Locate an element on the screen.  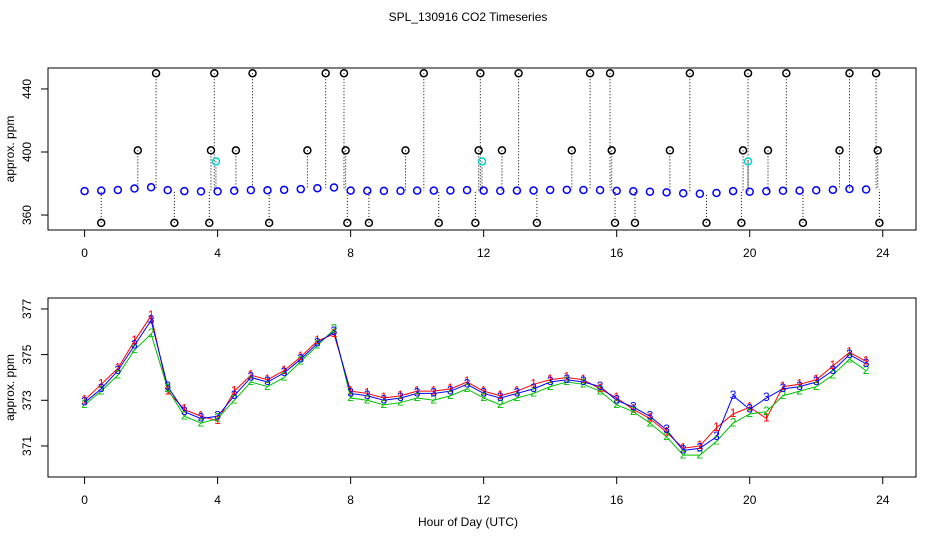
y-tick-label: 375 is located at coordinates (27, 354).